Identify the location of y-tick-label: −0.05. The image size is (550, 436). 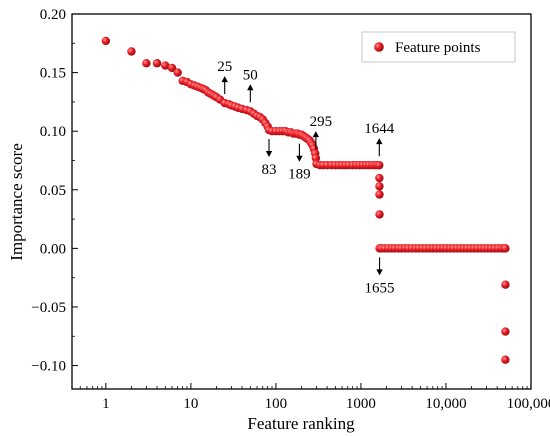
(48, 308).